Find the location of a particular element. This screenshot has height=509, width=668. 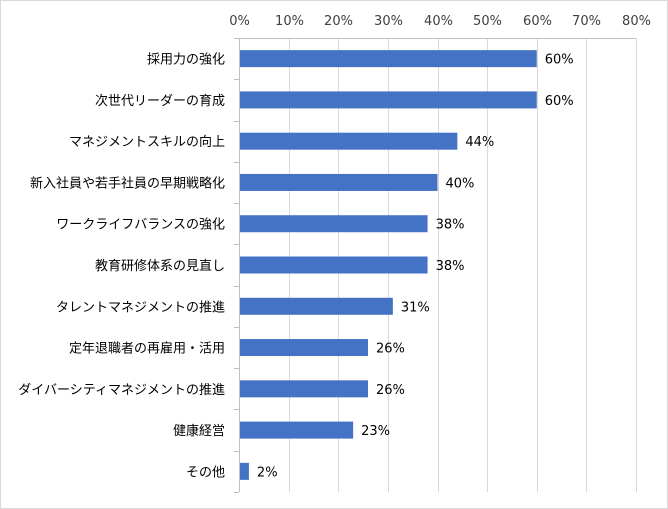

x-tick-label: 30% is located at coordinates (388, 21).